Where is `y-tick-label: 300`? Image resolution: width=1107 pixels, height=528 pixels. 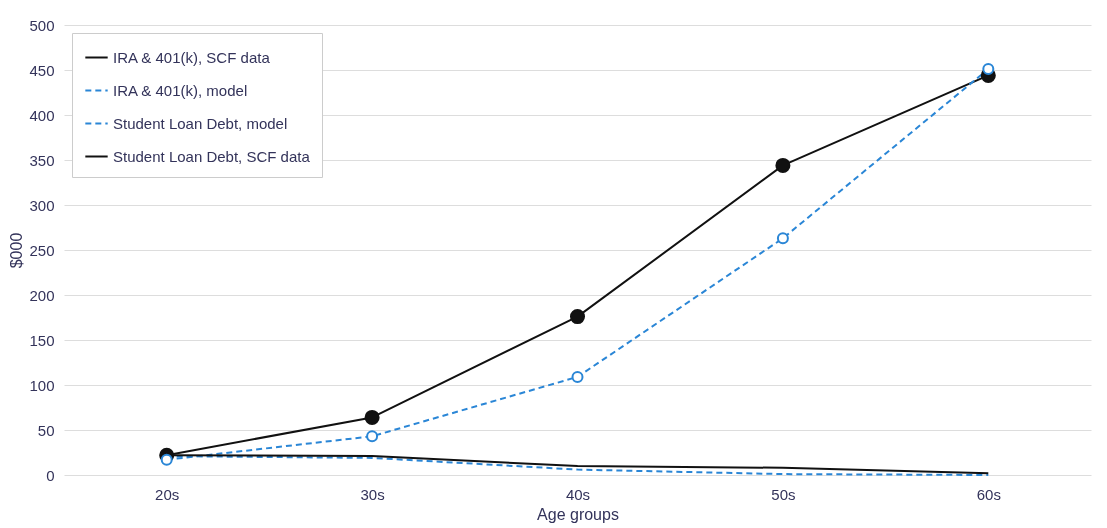 y-tick-label: 300 is located at coordinates (42, 205).